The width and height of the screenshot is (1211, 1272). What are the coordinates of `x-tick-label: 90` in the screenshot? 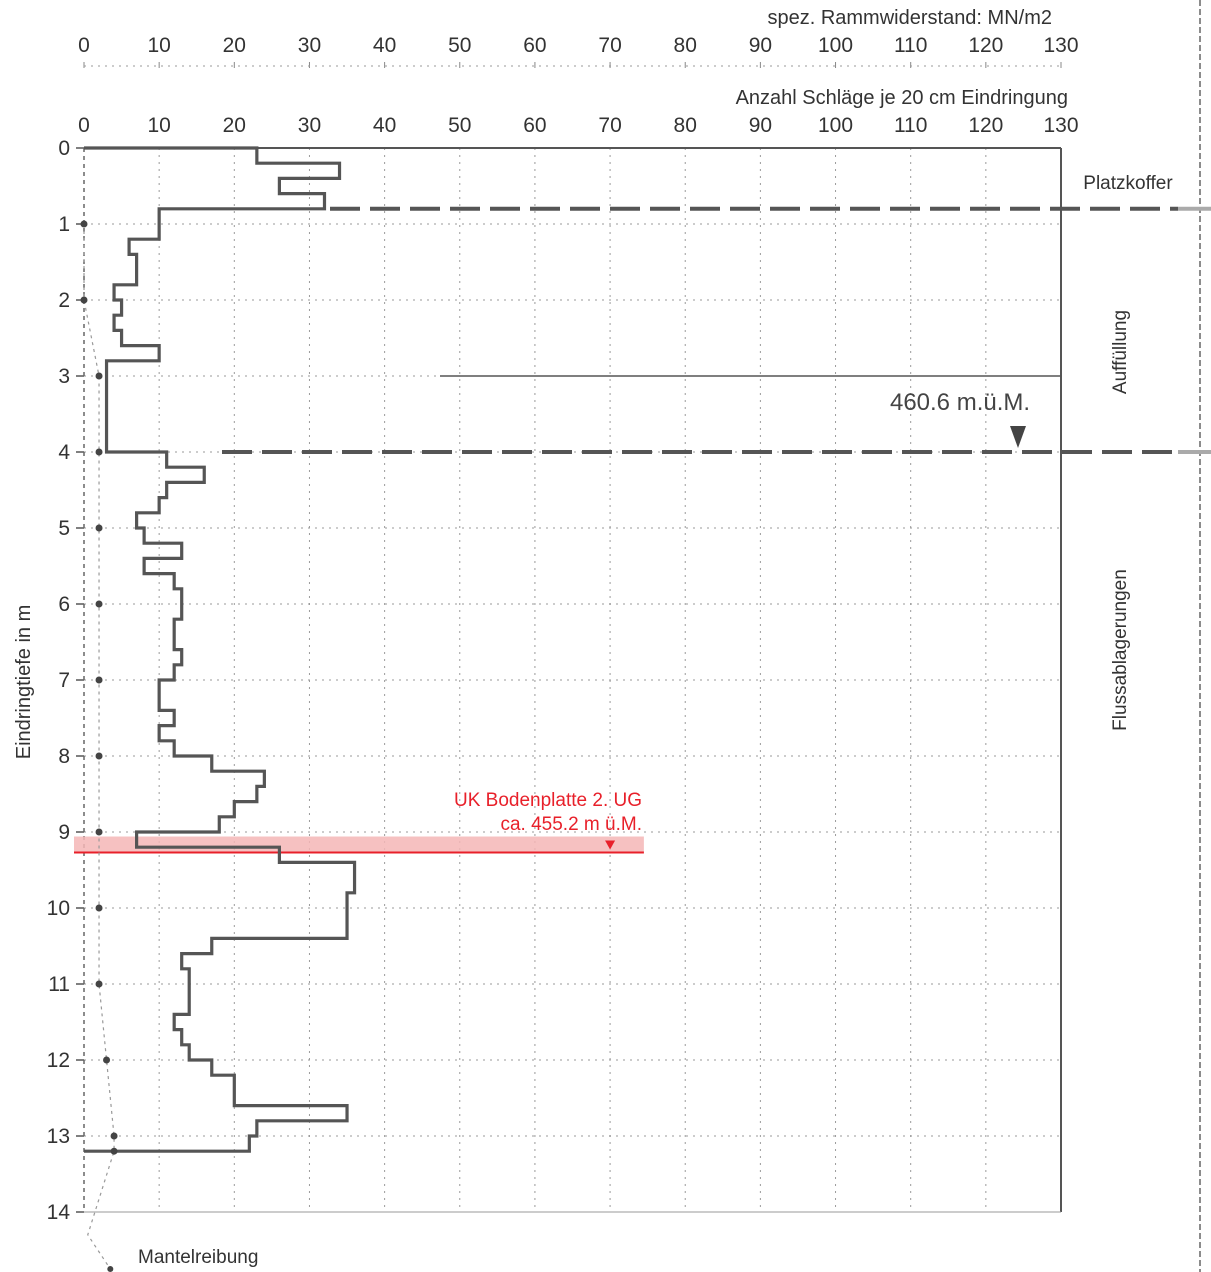 It's located at (760, 125).